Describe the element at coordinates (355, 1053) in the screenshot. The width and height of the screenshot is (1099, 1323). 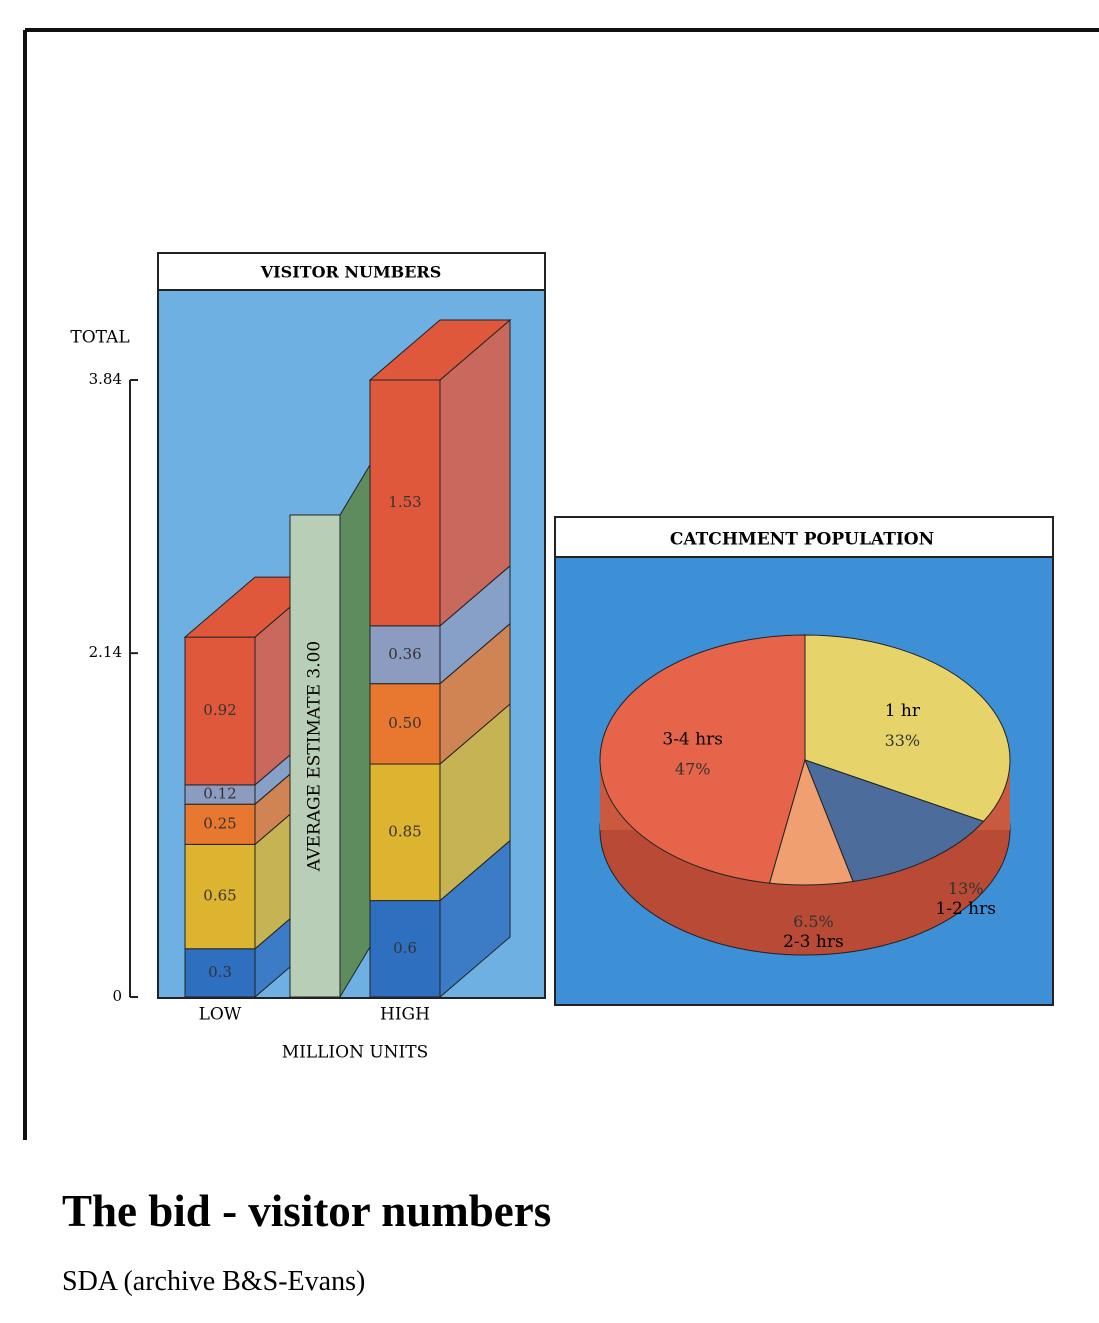
I see `x-axis-label: MILLION UNITS` at that location.